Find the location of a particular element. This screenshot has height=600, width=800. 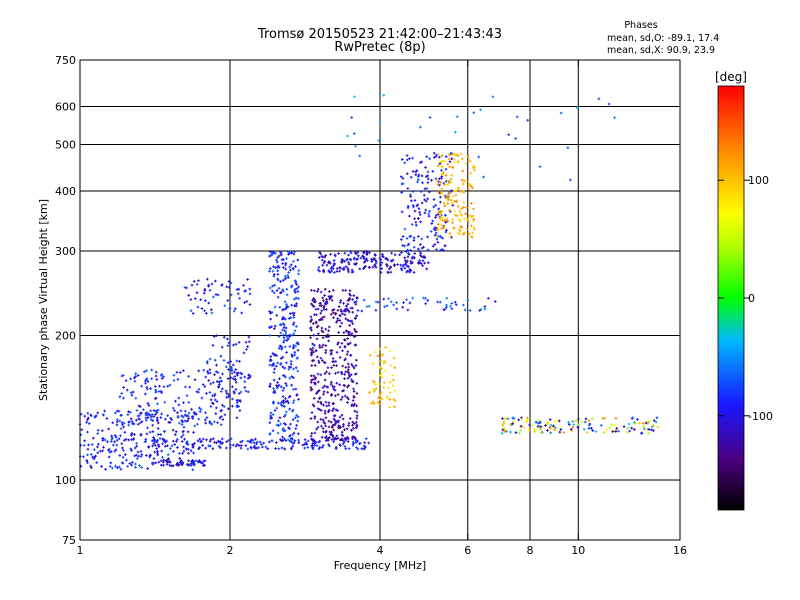

chart-subtitle: RwPretec (8p) is located at coordinates (380, 47).